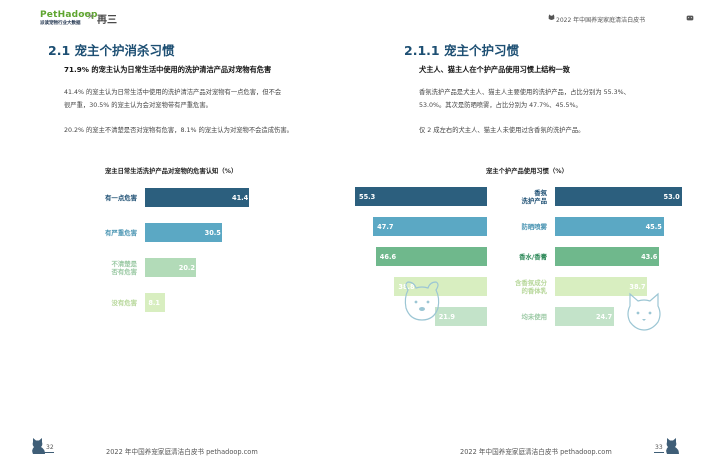 The height and width of the screenshot is (473, 710). I want to click on category-label: 不清楚是 否有危害, so click(124, 268).